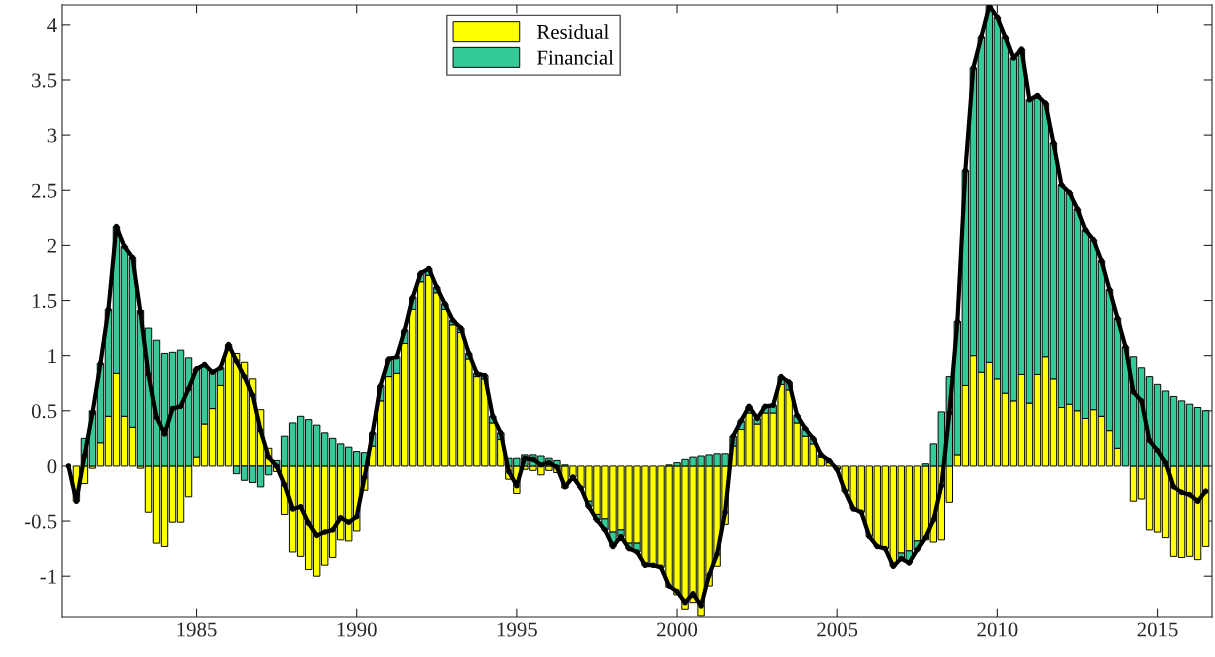 The width and height of the screenshot is (1215, 657). Describe the element at coordinates (197, 629) in the screenshot. I see `x-tick-label: 1985` at that location.